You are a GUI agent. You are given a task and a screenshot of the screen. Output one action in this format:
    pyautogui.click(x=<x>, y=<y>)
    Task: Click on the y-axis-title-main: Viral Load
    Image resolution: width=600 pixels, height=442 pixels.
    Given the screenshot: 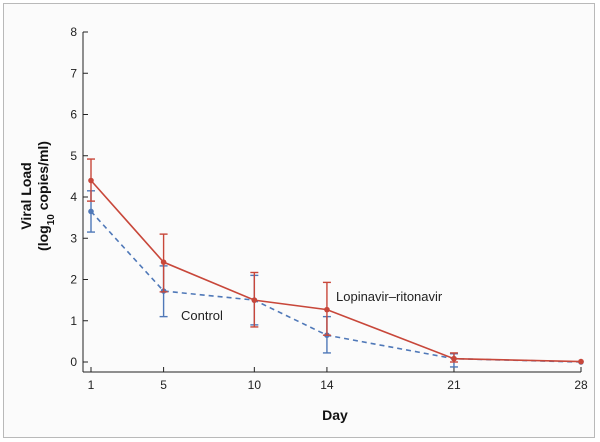 What is the action you would take?
    pyautogui.click(x=26, y=195)
    